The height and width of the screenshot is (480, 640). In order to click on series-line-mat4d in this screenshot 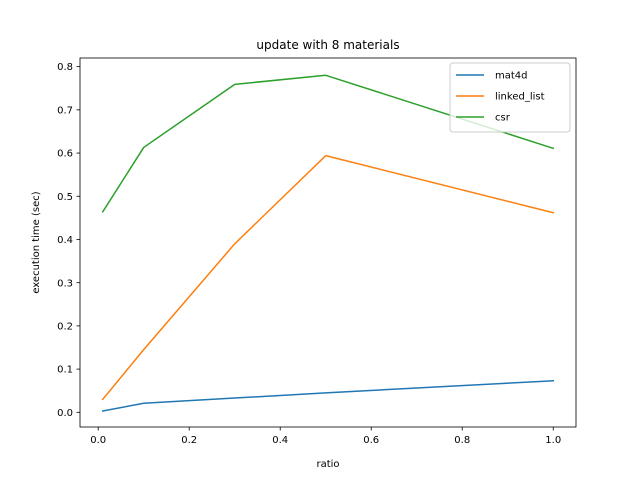, I will do `click(328, 395)`.